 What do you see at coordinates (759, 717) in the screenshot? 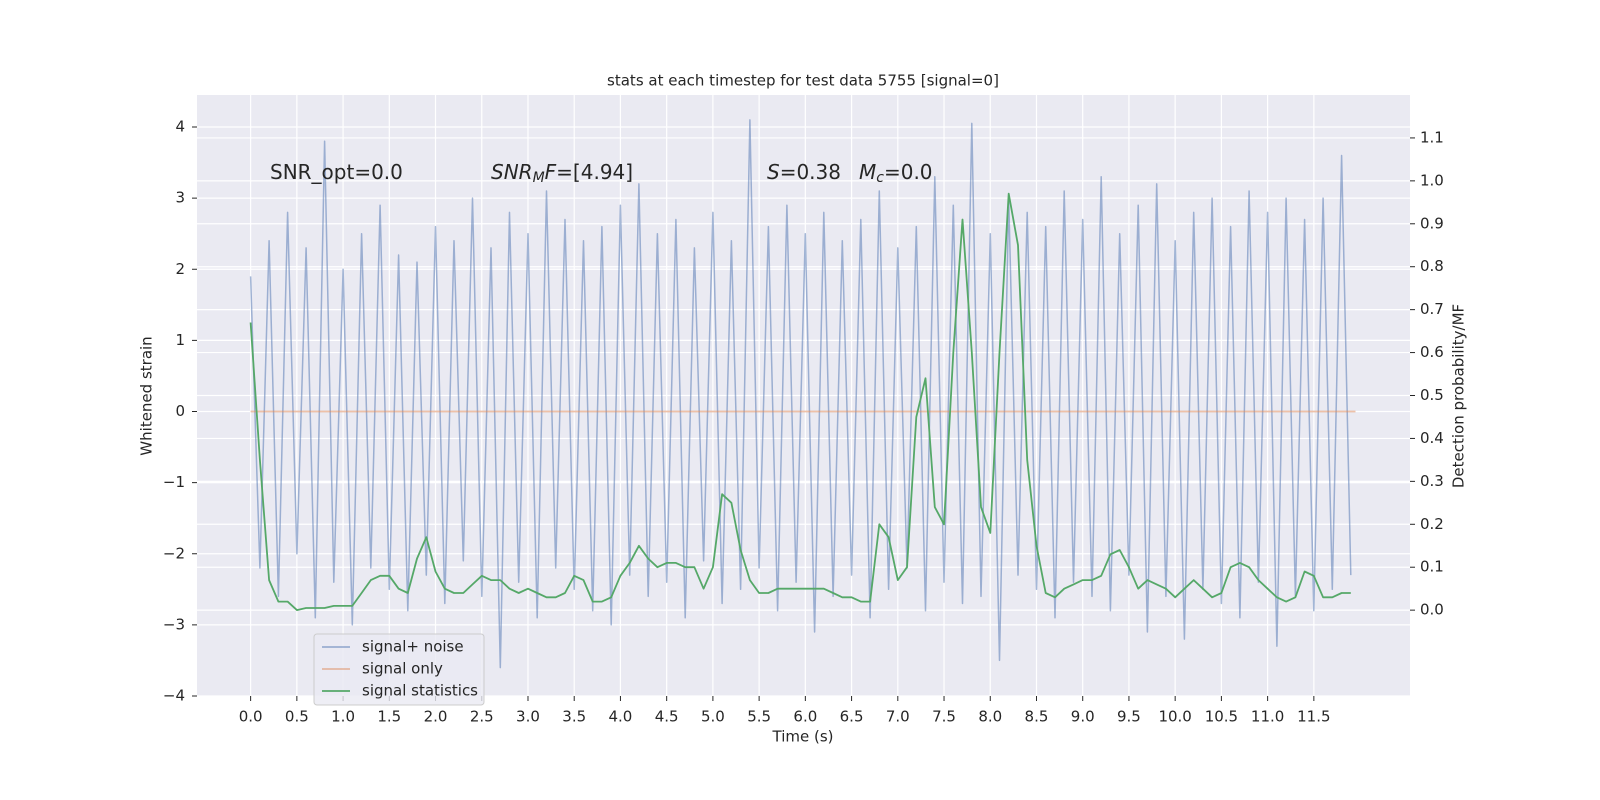
I see `x-tick-label: 5.5` at bounding box center [759, 717].